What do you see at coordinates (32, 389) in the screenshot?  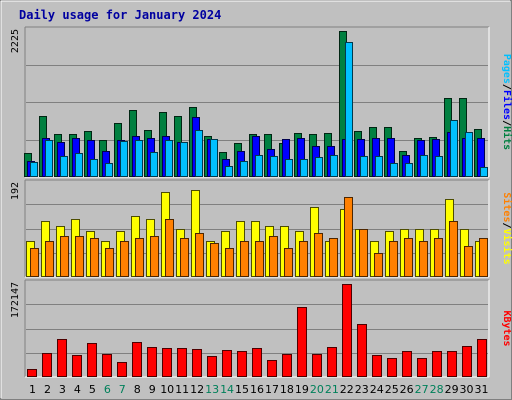 I see `x-tick-label-day-1: 1` at bounding box center [32, 389].